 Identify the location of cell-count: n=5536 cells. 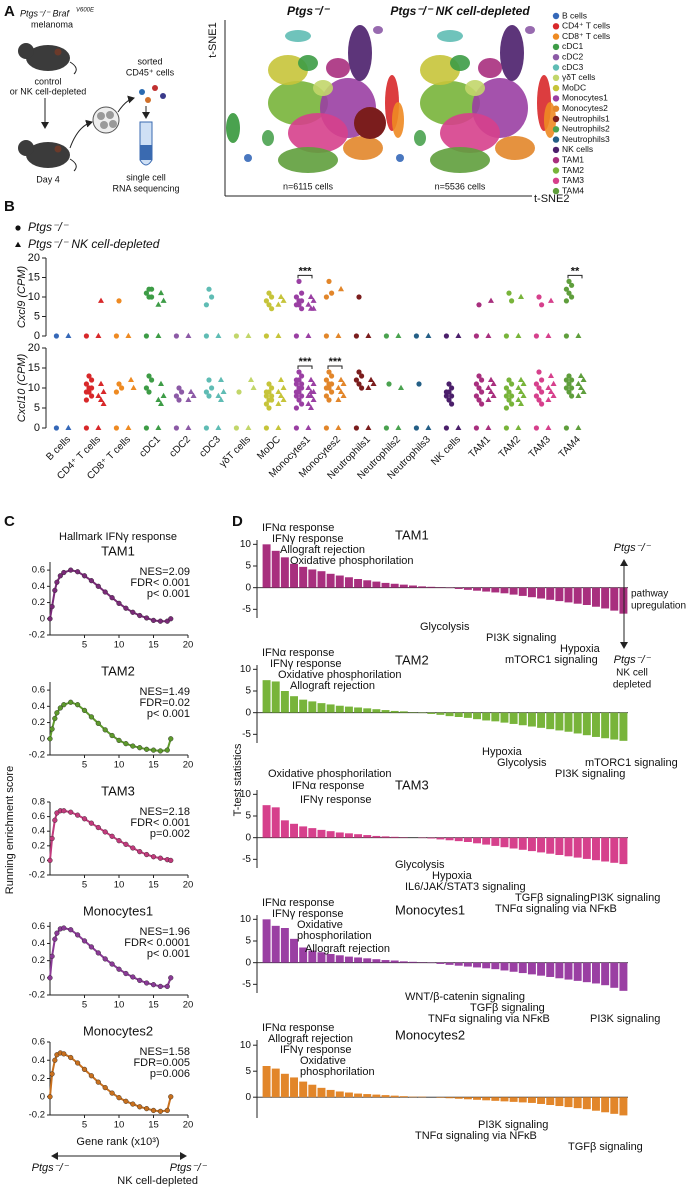
(460, 186).